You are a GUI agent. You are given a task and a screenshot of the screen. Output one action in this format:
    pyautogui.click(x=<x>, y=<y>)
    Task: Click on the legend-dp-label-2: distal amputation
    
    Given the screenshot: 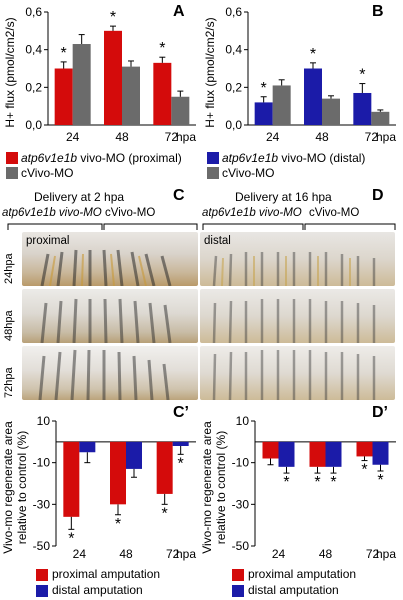 What is the action you would take?
    pyautogui.click(x=293, y=590)
    